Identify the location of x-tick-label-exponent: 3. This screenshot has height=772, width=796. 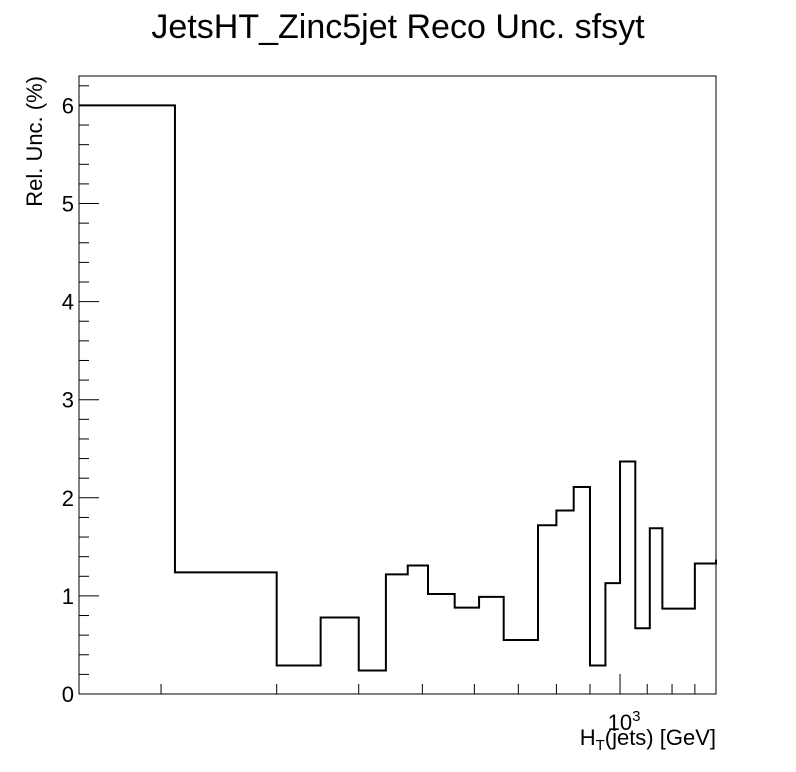
(636, 716).